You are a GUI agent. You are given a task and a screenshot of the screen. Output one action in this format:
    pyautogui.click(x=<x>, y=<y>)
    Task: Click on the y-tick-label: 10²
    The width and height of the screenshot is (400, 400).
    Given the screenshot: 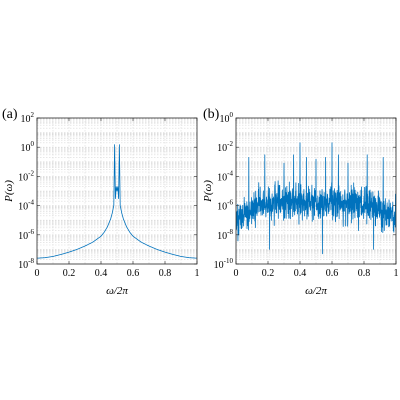 What is the action you would take?
    pyautogui.click(x=28, y=118)
    